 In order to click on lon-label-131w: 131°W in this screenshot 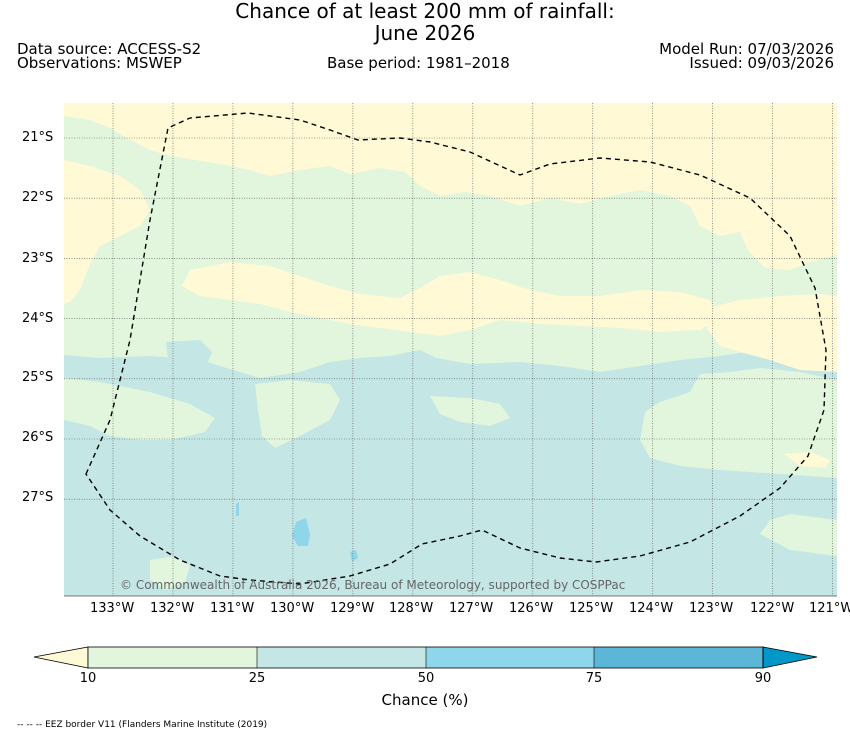, I will do `click(232, 608)`.